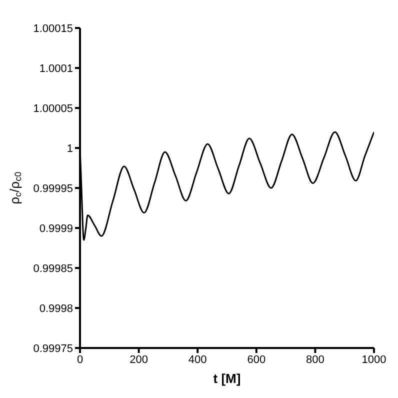 This screenshot has width=398, height=398. Describe the element at coordinates (53, 108) in the screenshot. I see `y-tick-label: 1.00005` at that location.